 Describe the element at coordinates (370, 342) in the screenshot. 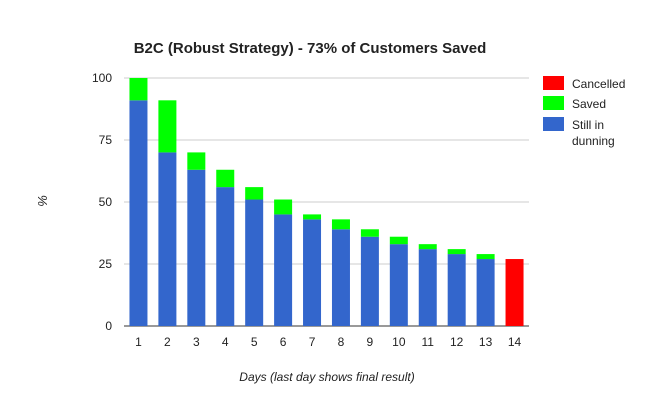

I see `x-tick-label: 9` at that location.